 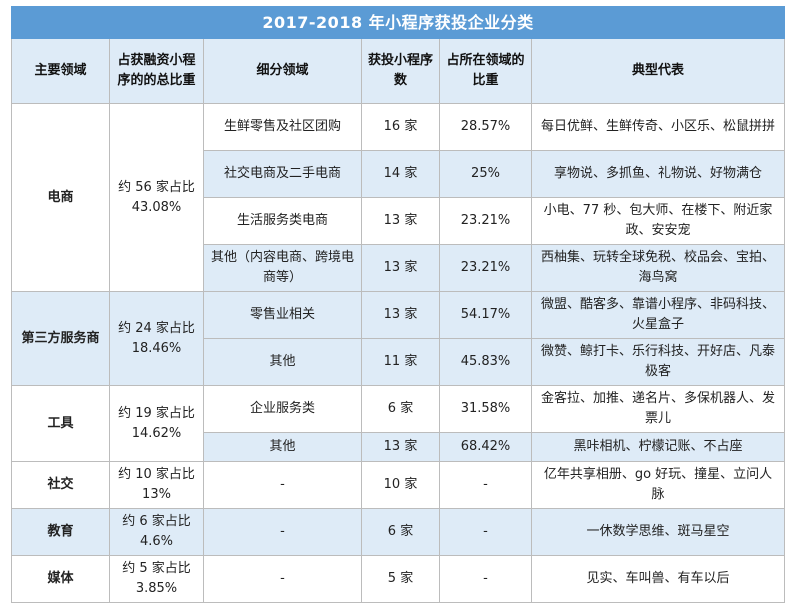 What do you see at coordinates (282, 174) in the screenshot?
I see `sub-field-cell: 社交电商及二手电商` at bounding box center [282, 174].